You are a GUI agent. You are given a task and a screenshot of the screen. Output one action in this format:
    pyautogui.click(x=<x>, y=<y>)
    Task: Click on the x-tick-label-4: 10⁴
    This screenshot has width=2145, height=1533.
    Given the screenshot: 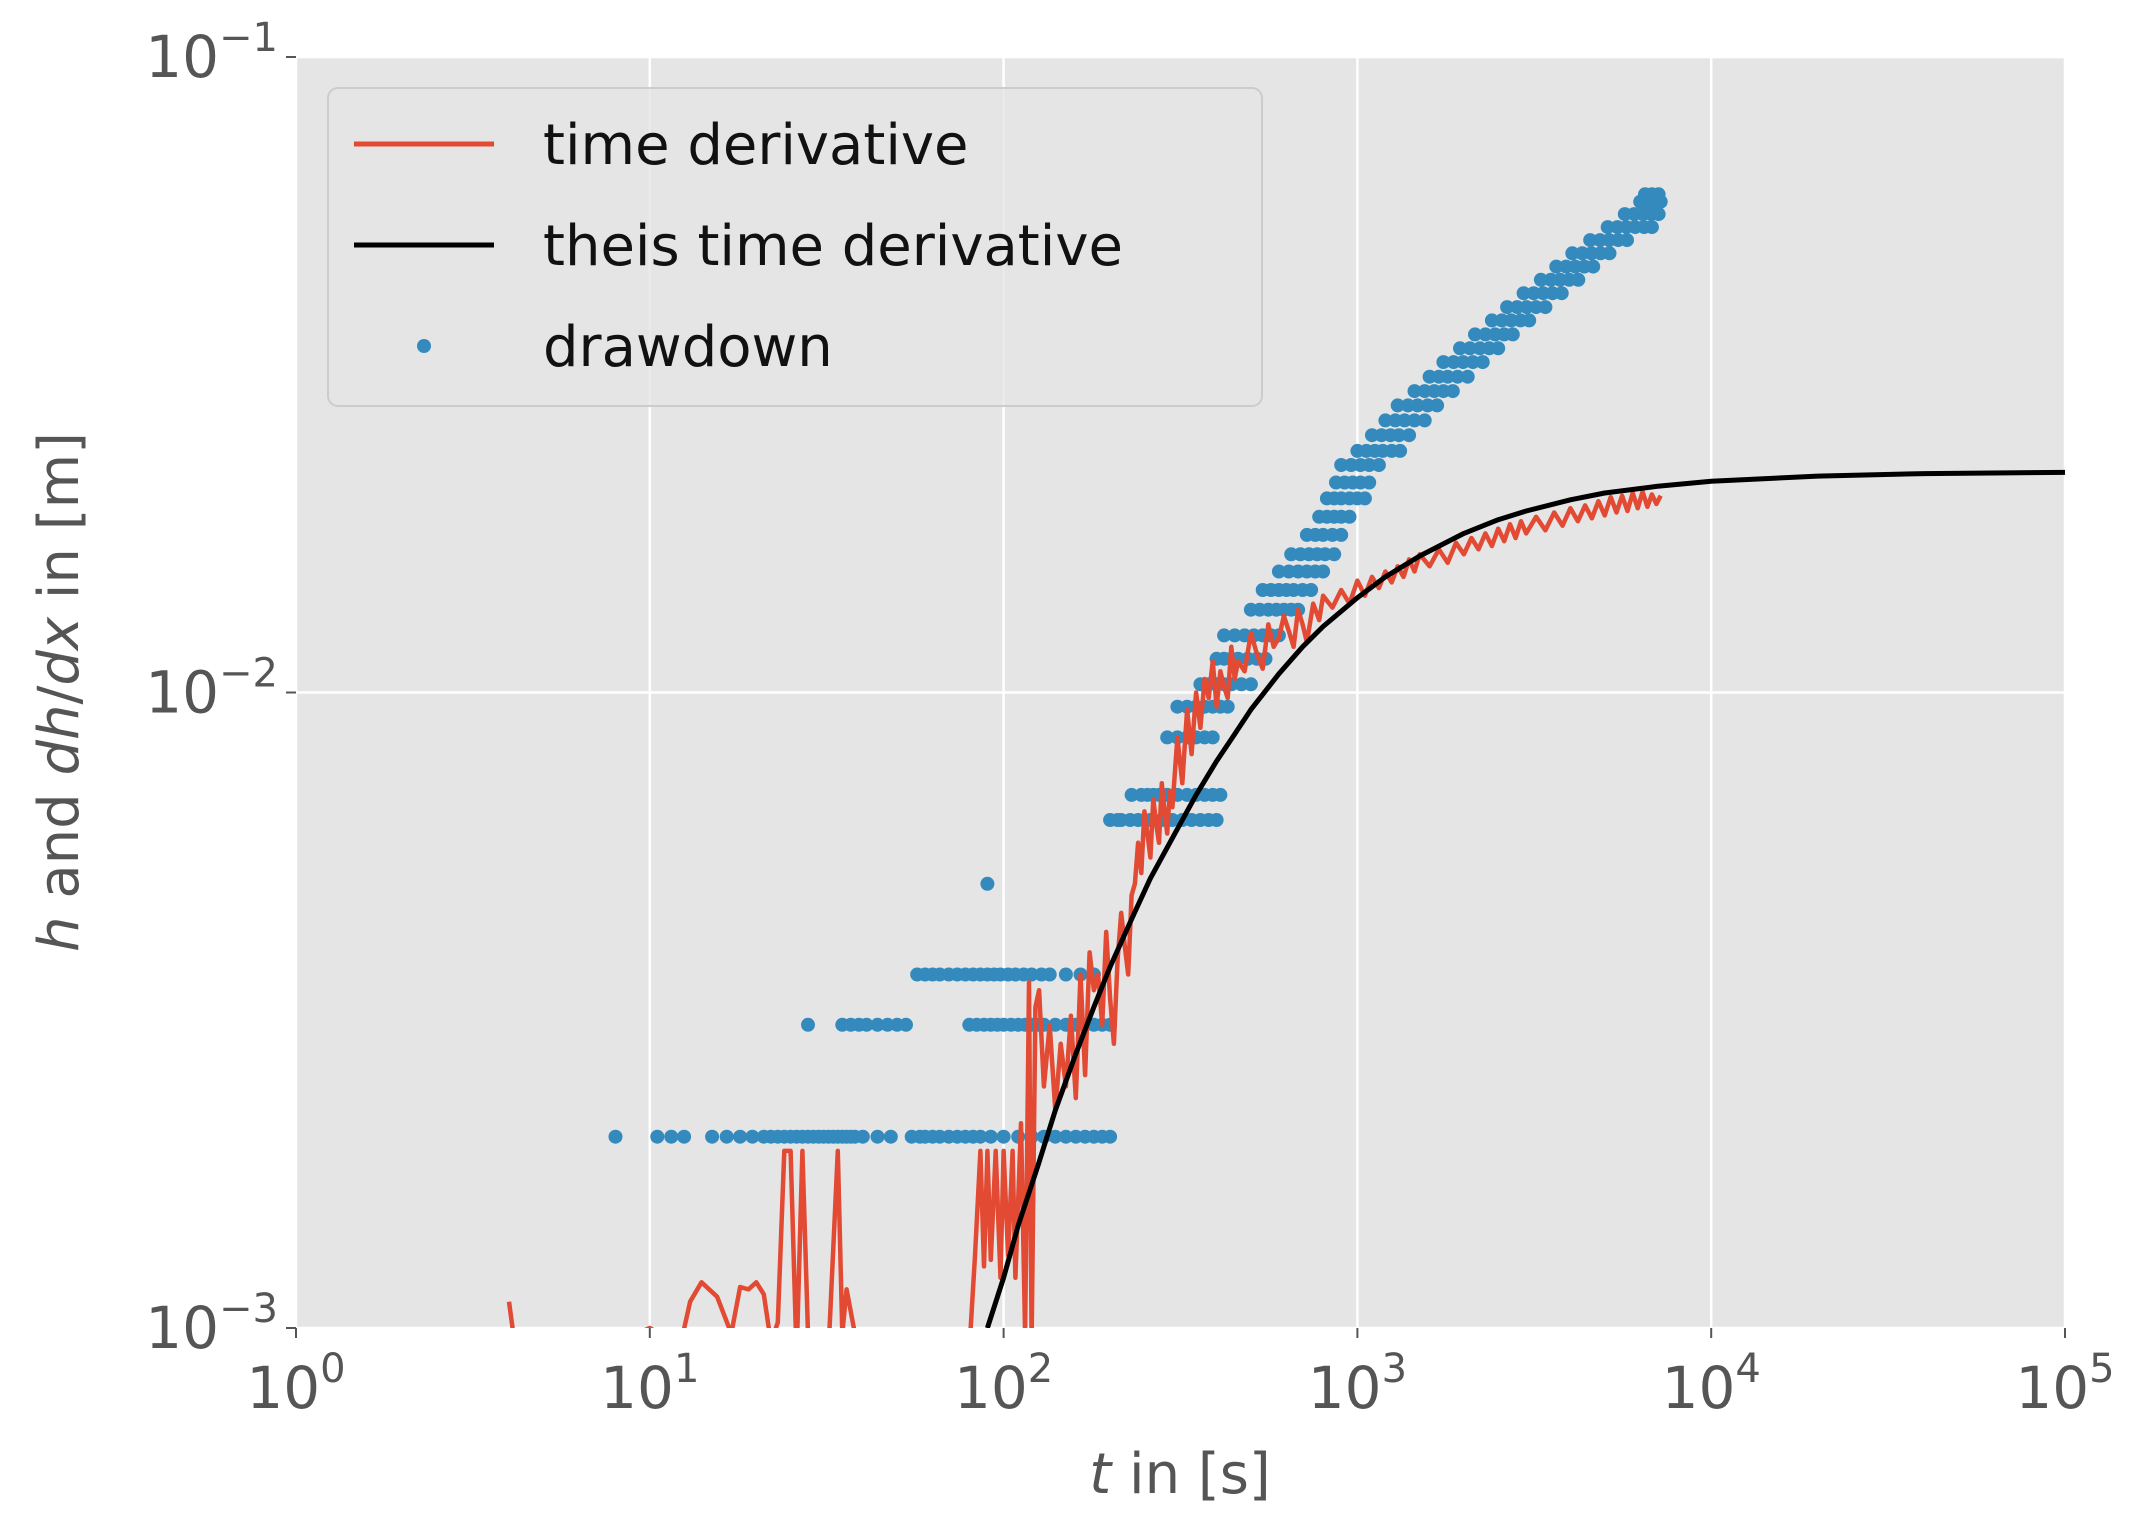 What is the action you would take?
    pyautogui.click(x=1711, y=1384)
    